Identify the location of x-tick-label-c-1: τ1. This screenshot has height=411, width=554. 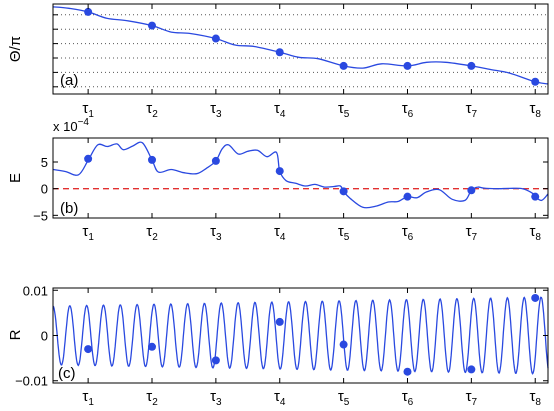
(88, 398).